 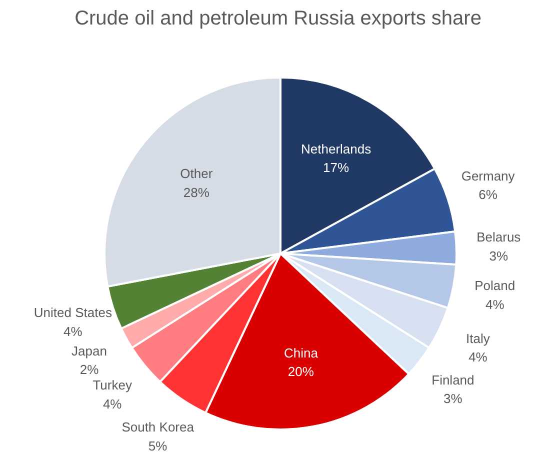 What do you see at coordinates (89, 350) in the screenshot?
I see `slice-label: Japan` at bounding box center [89, 350].